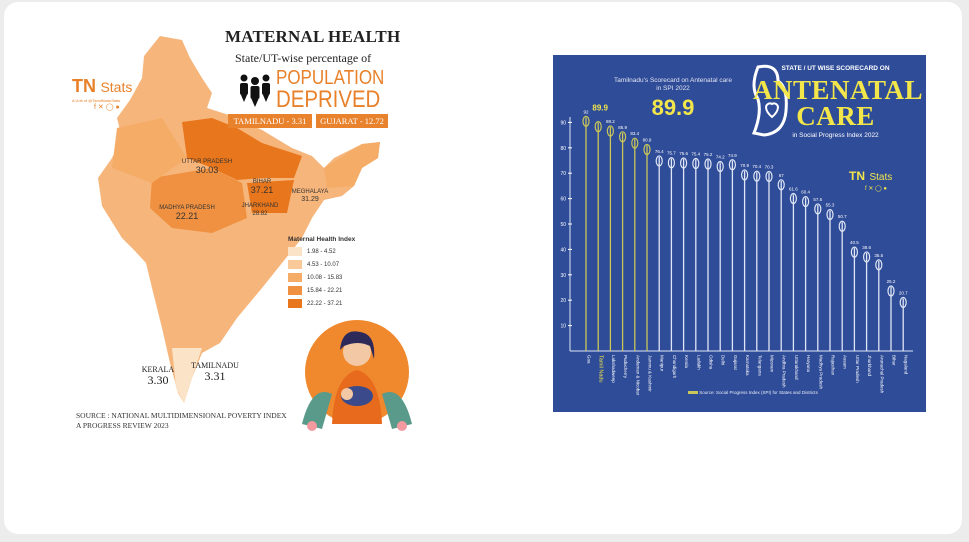 The height and width of the screenshot is (542, 969). I want to click on y-tick-label: 40, so click(563, 250).